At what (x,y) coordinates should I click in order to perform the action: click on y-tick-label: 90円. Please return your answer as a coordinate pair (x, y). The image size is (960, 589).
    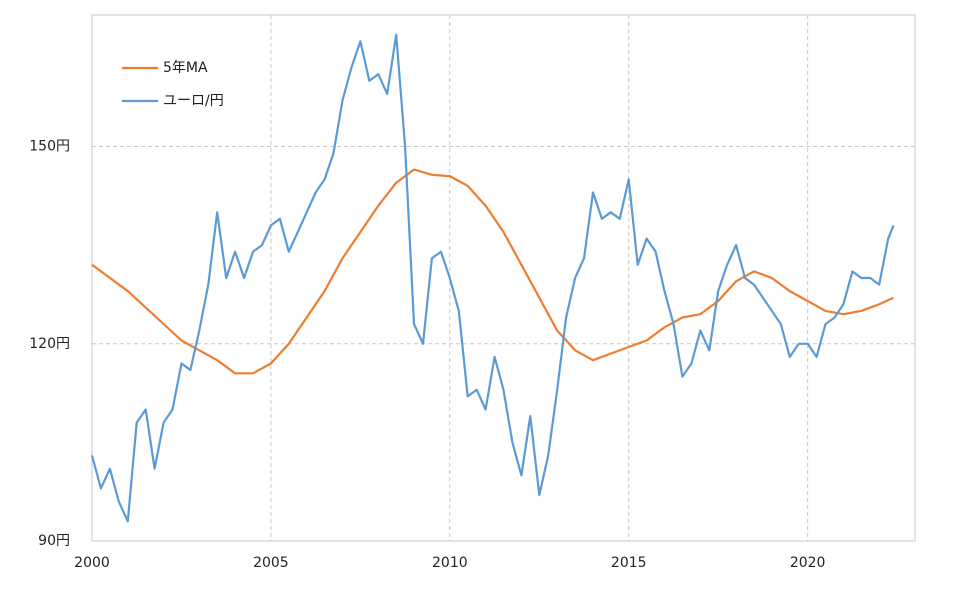
    Looking at the image, I should click on (54, 541).